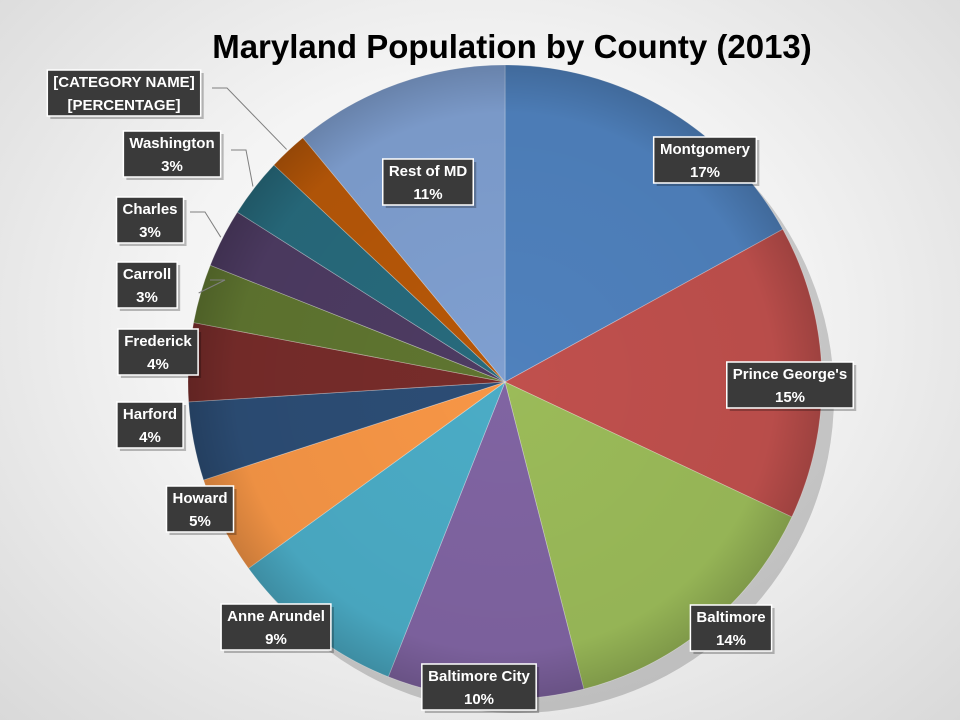 This screenshot has width=960, height=720. Describe the element at coordinates (479, 676) in the screenshot. I see `data-label-name: Baltimore City` at that location.